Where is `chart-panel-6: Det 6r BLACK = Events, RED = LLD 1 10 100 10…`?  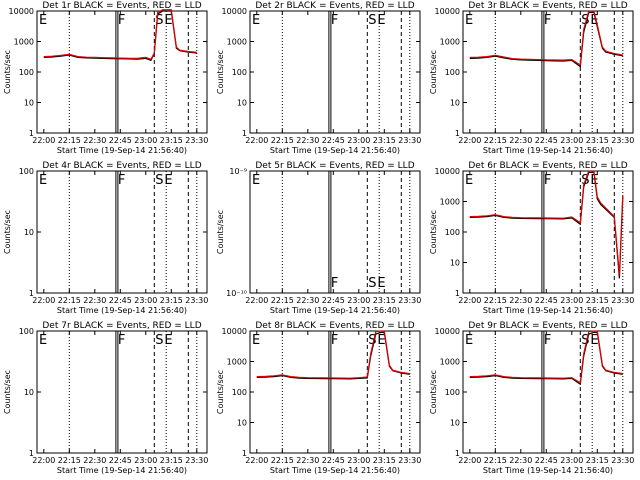
chart-panel-6: Det 6r BLACK = Events, RED = LLD 1 10 100 10… is located at coordinates (531, 238).